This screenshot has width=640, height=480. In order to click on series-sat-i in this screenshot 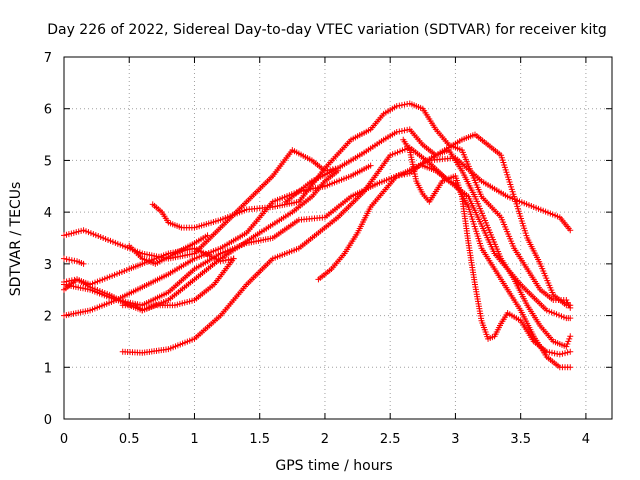, I will do `click(168, 249)`.